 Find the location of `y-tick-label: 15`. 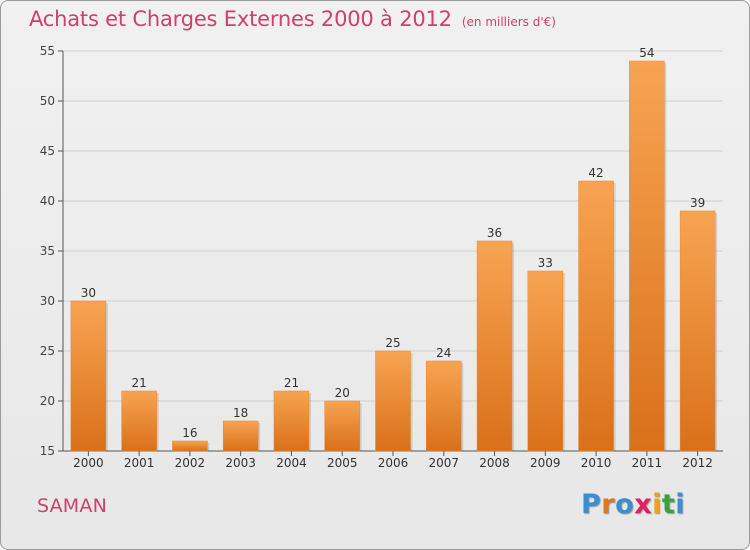

y-tick-label: 15 is located at coordinates (47, 451).